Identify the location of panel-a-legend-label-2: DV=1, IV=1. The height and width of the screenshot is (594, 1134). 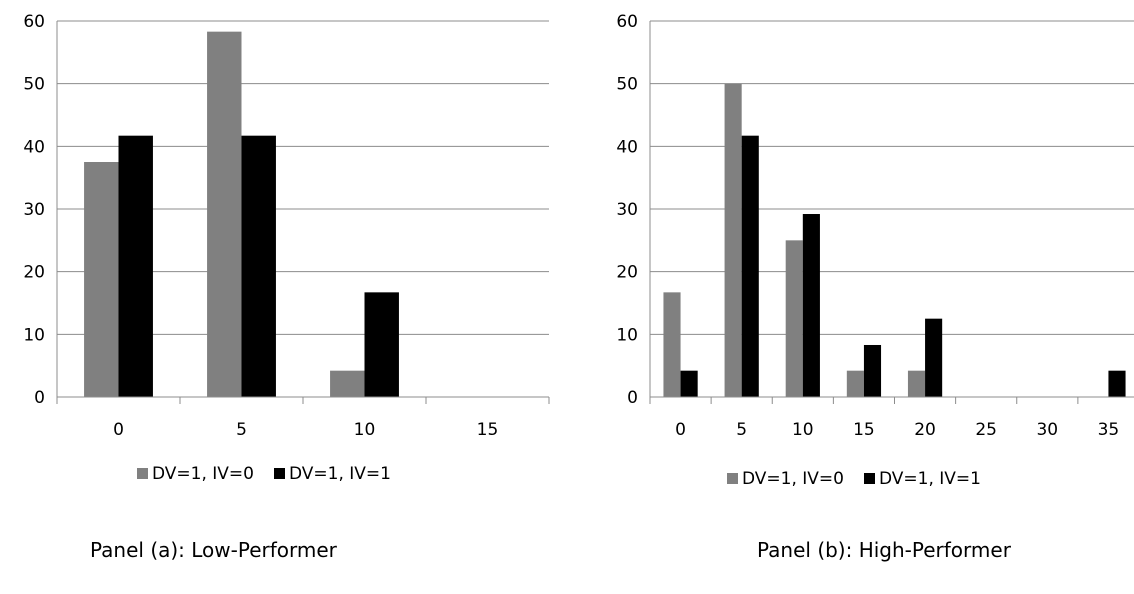
(340, 474).